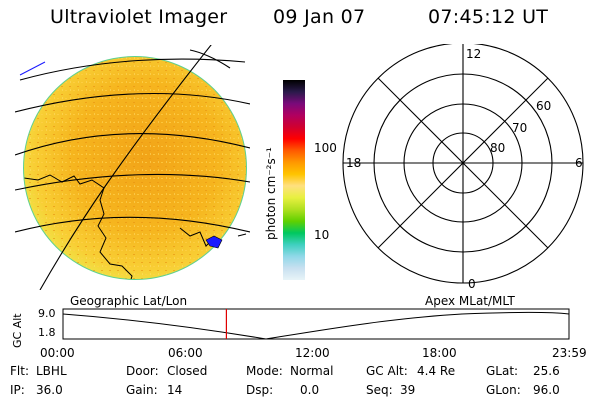 The image size is (600, 400). I want to click on mlt-label-0: 0, so click(472, 284).